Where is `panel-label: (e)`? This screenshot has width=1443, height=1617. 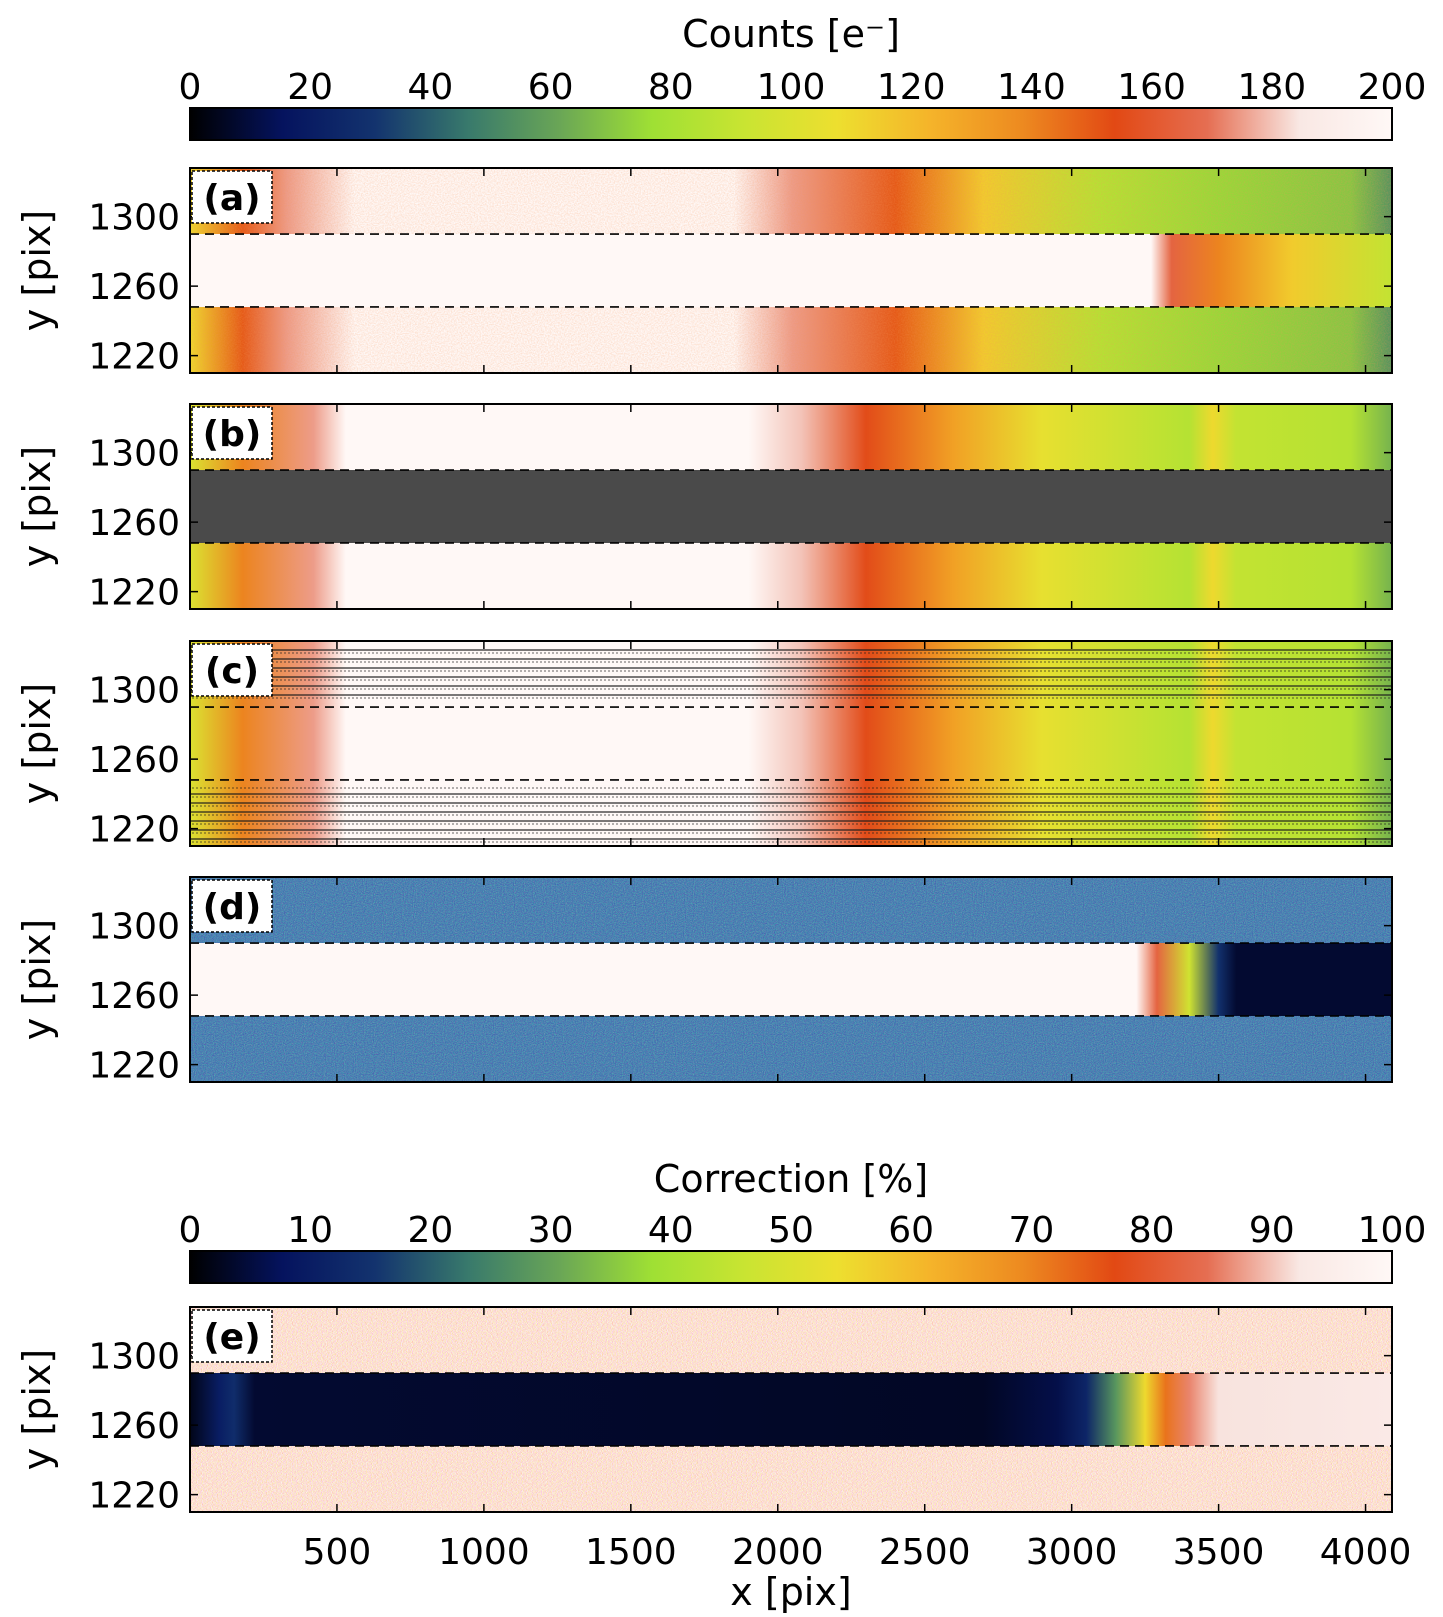 panel-label: (e) is located at coordinates (232, 1336).